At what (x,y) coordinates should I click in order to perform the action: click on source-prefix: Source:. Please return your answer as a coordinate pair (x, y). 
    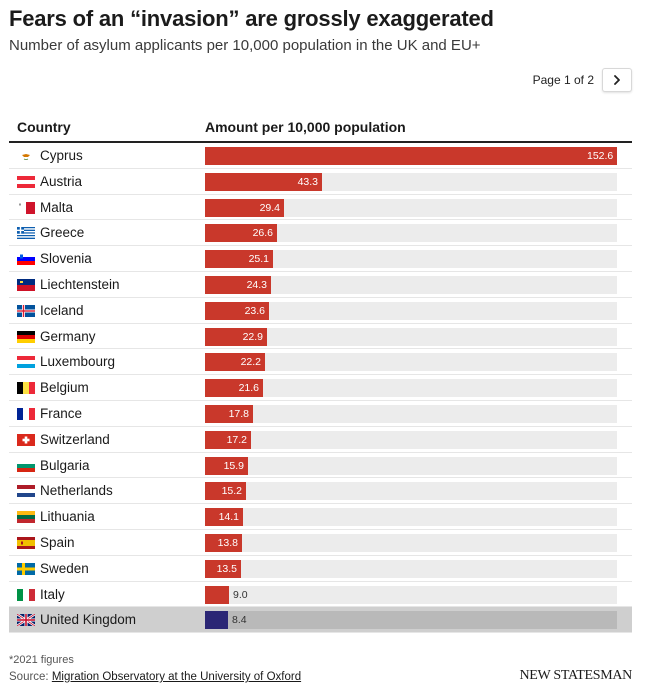
    Looking at the image, I should click on (30, 677).